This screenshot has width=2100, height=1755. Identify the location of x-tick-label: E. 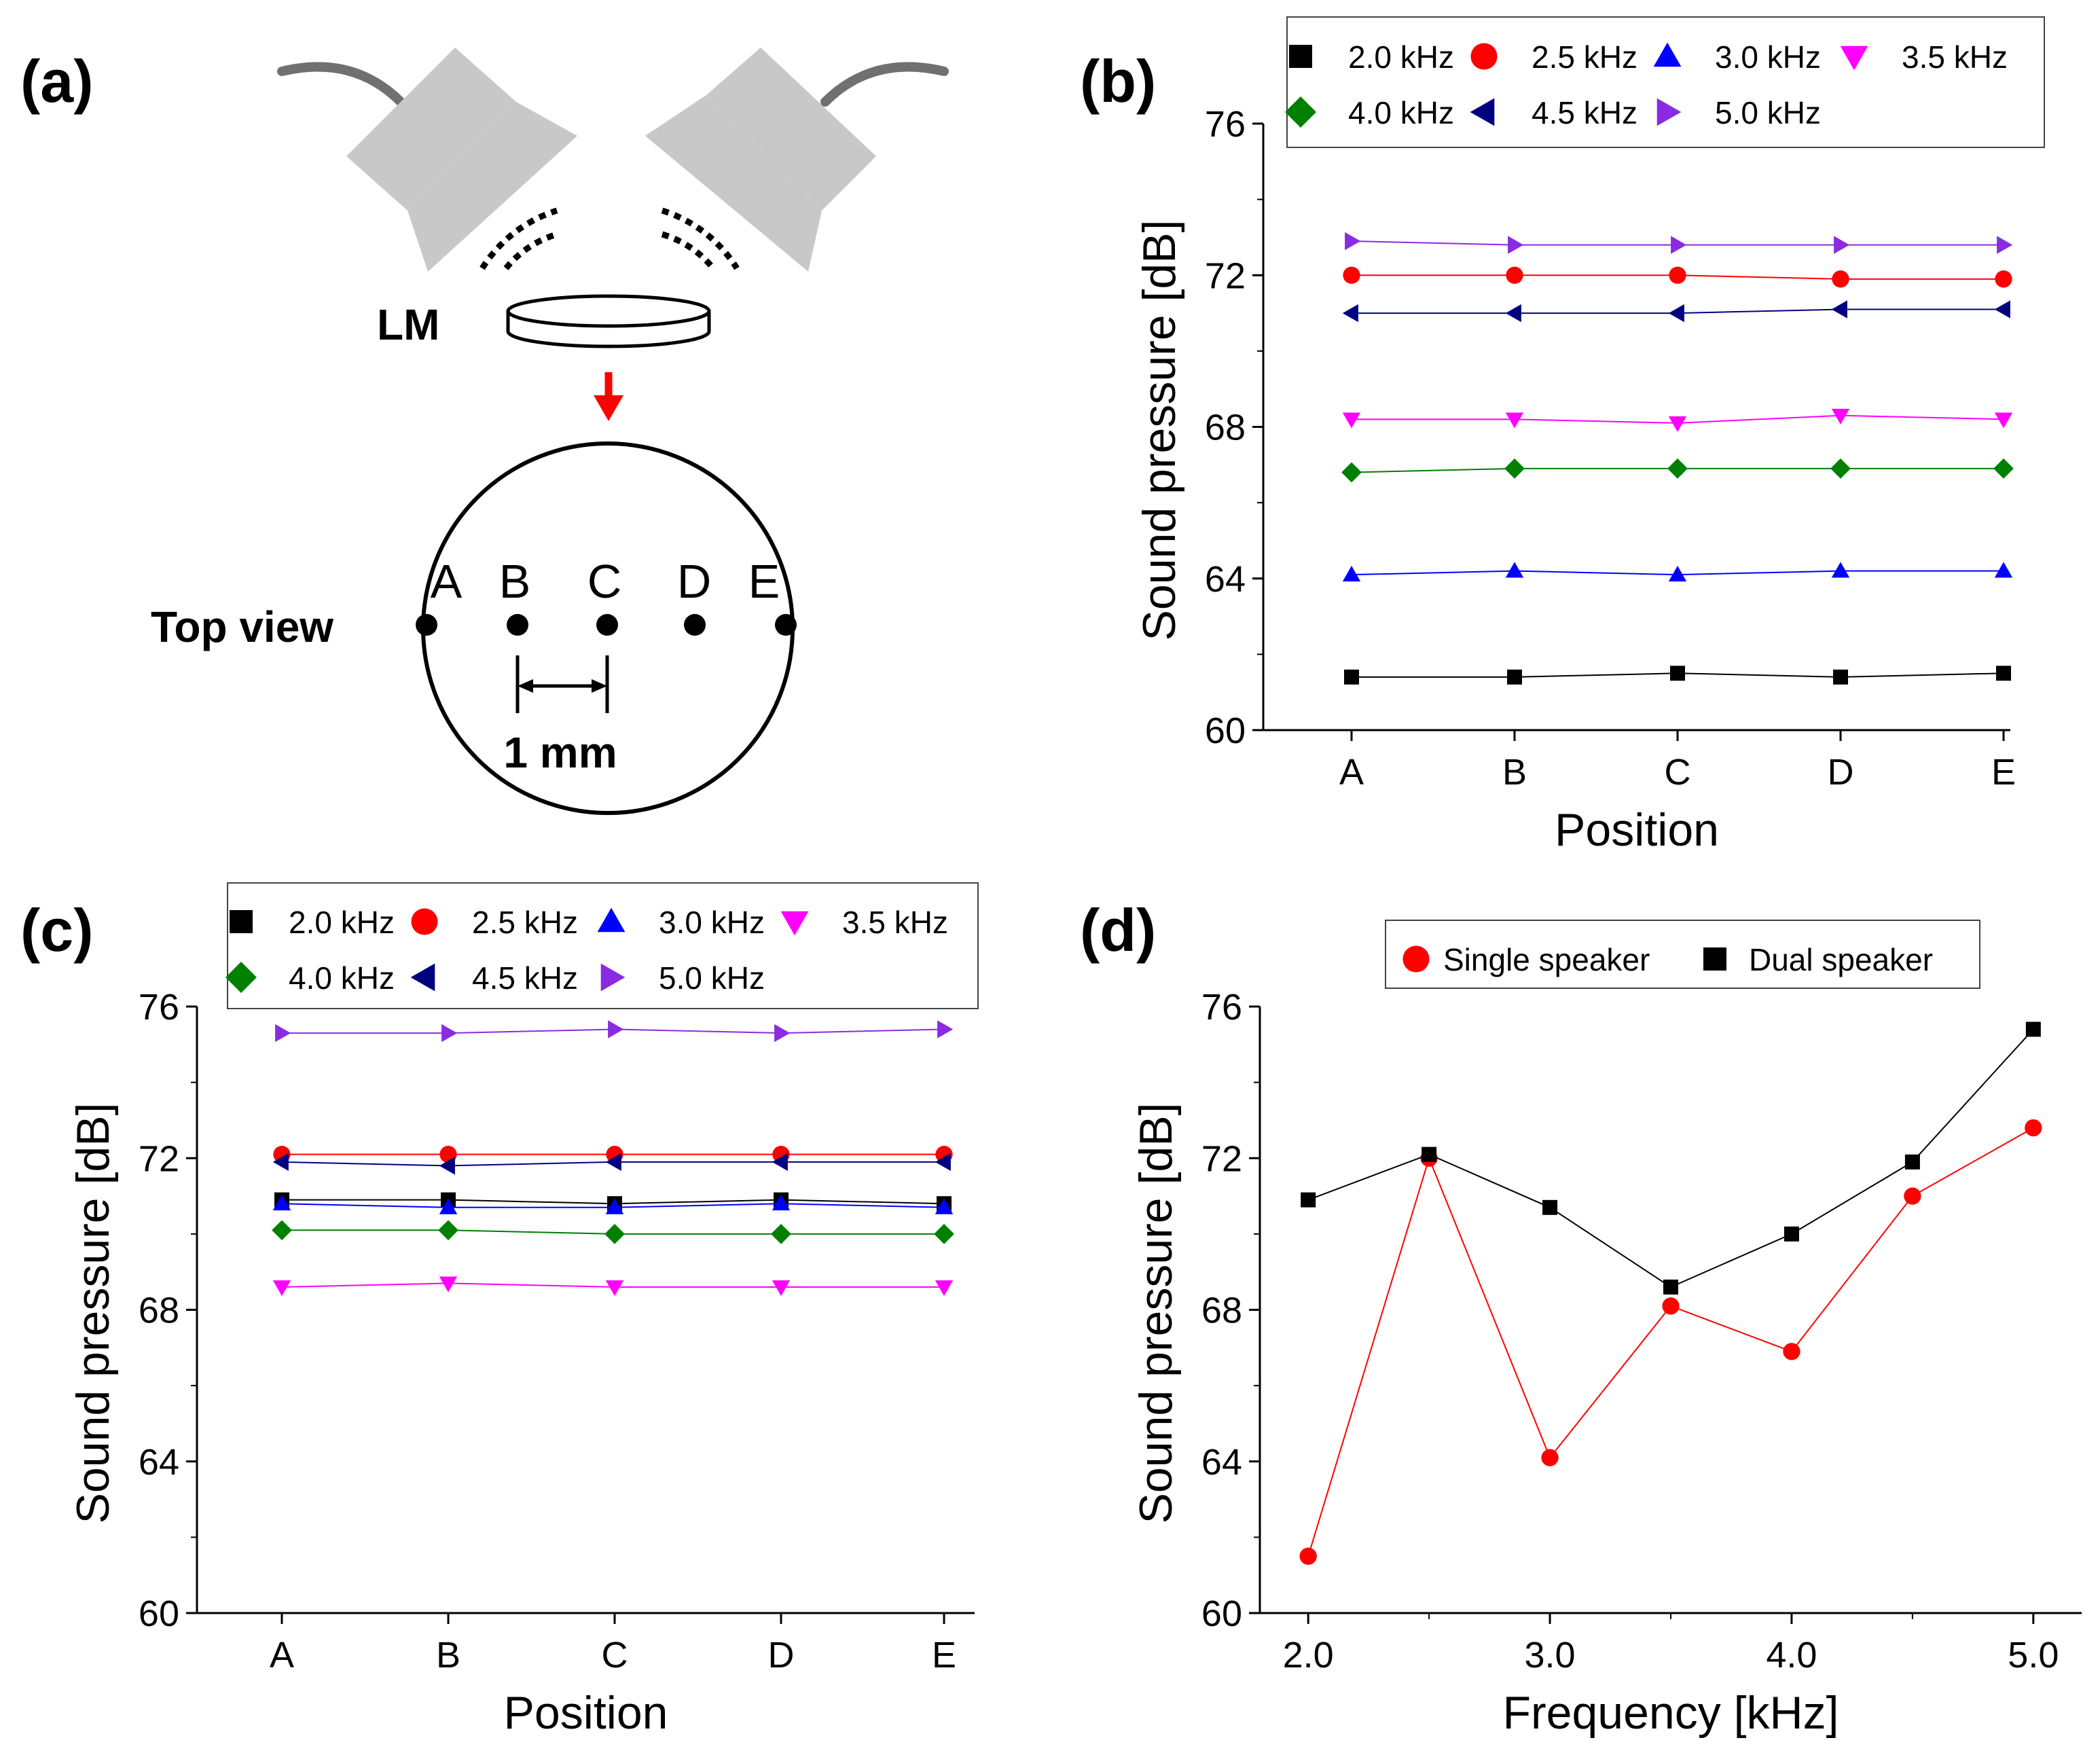
(944, 1655).